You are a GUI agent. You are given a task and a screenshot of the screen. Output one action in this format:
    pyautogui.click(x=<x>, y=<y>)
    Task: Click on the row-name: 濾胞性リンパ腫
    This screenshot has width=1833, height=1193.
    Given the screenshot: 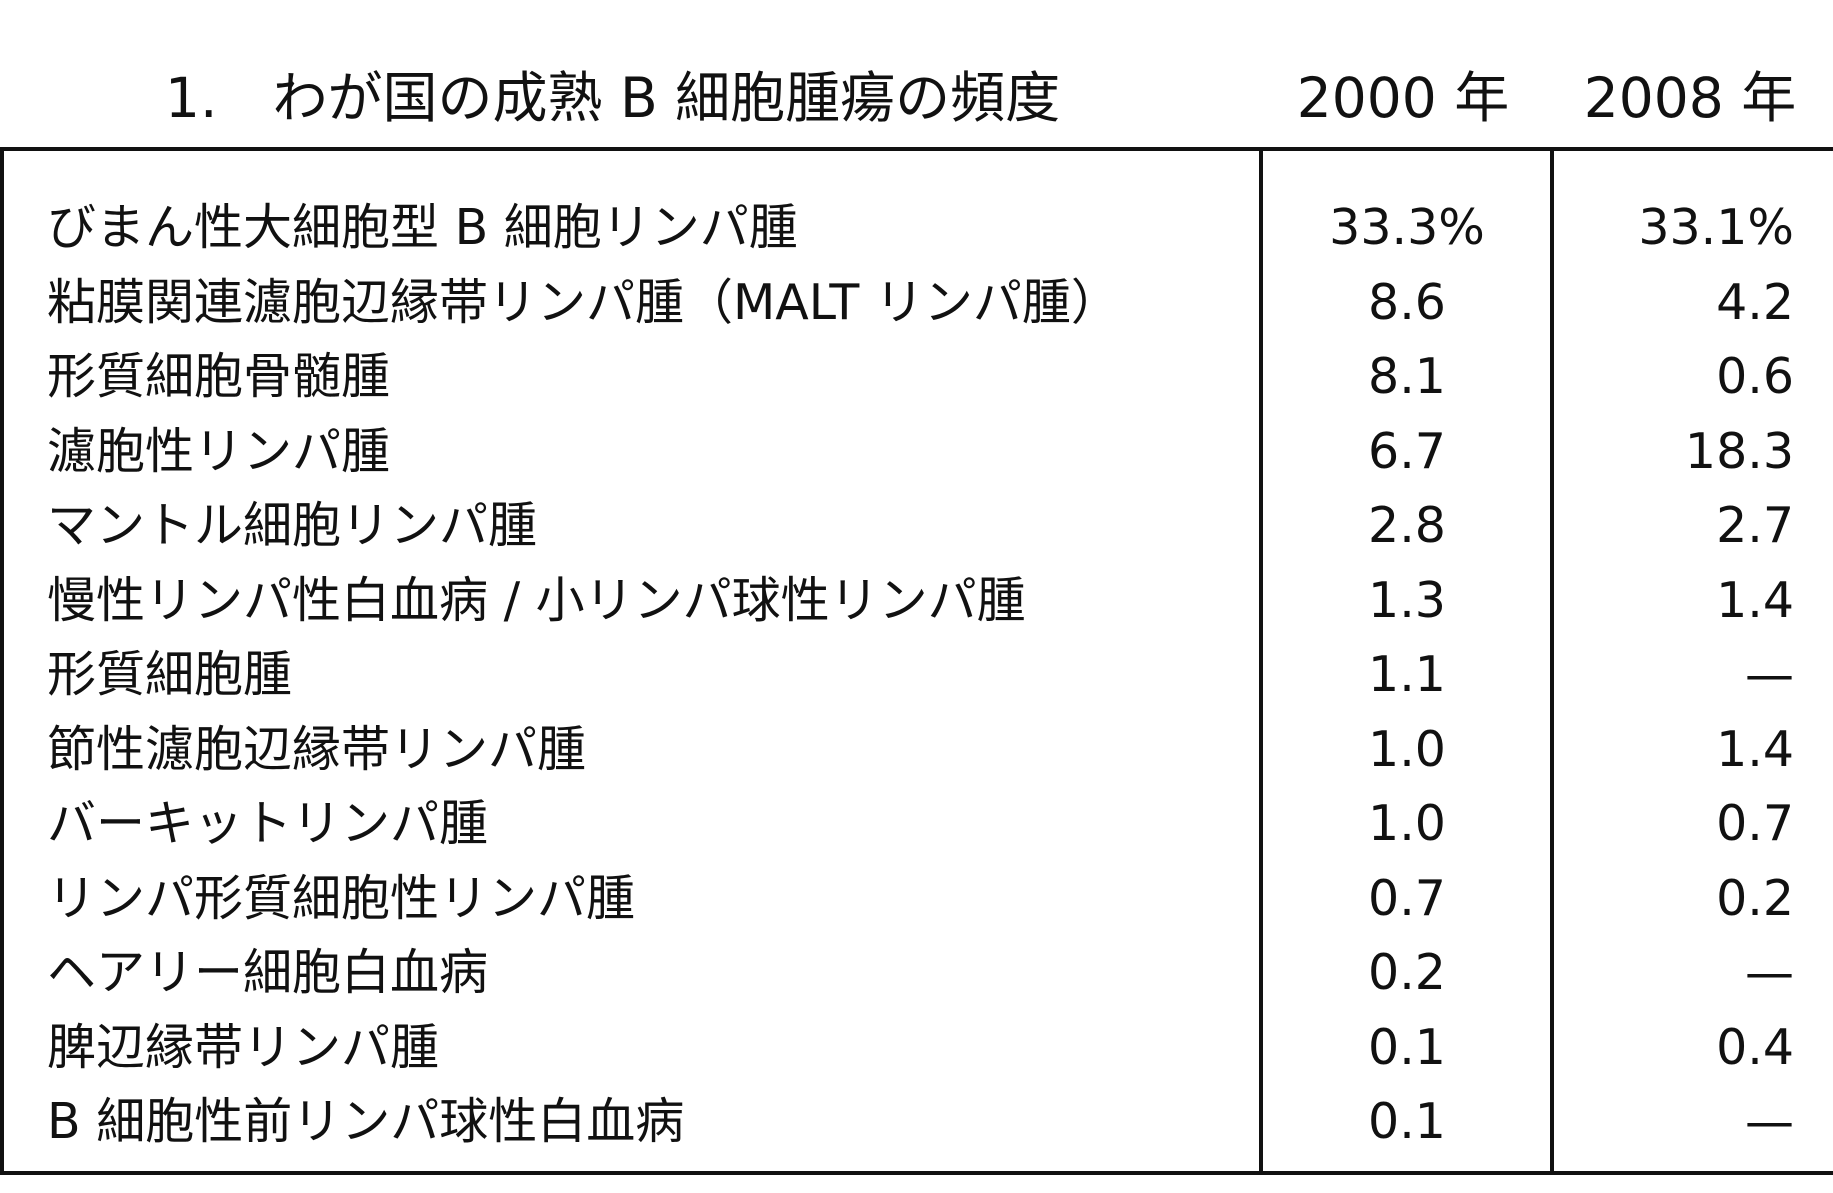 What is the action you would take?
    pyautogui.click(x=219, y=451)
    